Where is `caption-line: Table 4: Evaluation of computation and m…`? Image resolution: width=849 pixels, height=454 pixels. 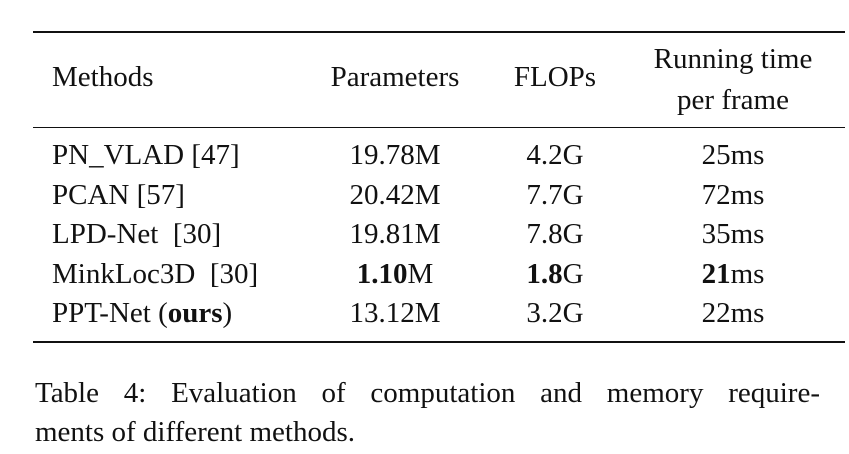
caption-line: Table 4: Evaluation of computation and m… is located at coordinates (427, 393).